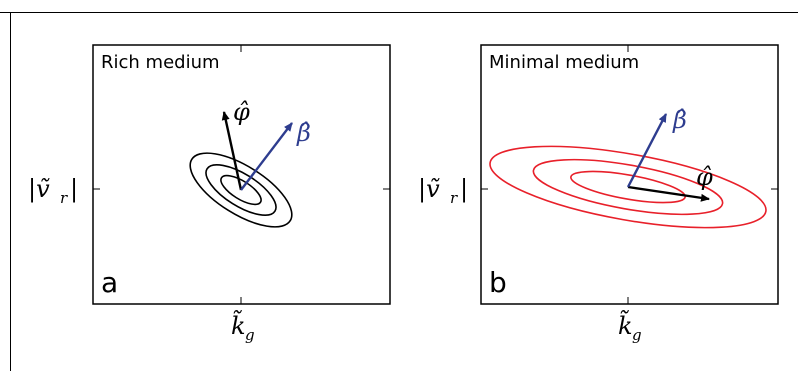 This screenshot has width=798, height=371. I want to click on panel-a-letter: a, so click(109, 282).